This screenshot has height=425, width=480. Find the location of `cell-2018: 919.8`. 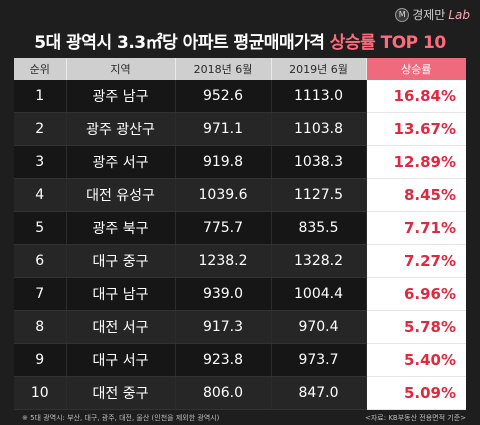

cell-2018: 919.8 is located at coordinates (223, 162).